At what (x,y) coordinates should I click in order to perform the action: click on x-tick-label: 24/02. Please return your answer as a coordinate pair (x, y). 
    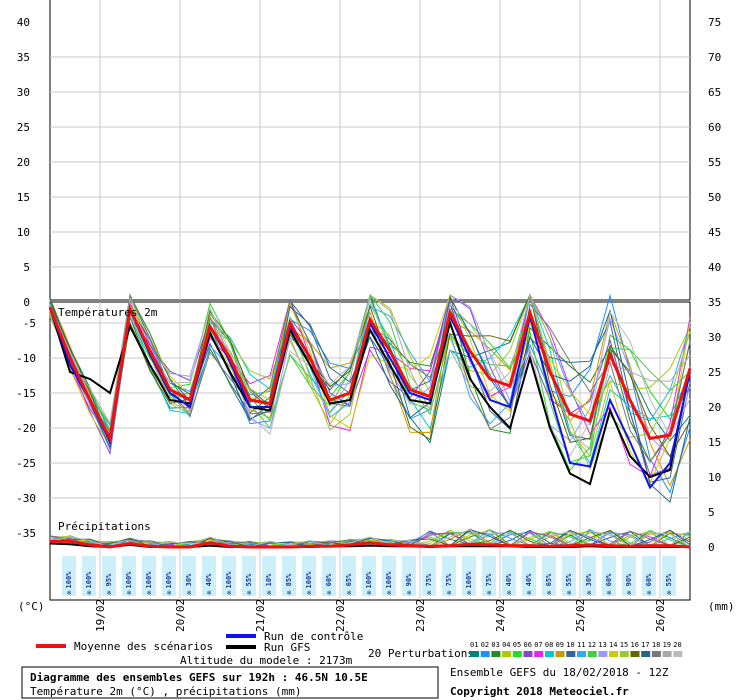
    Looking at the image, I should click on (500, 615).